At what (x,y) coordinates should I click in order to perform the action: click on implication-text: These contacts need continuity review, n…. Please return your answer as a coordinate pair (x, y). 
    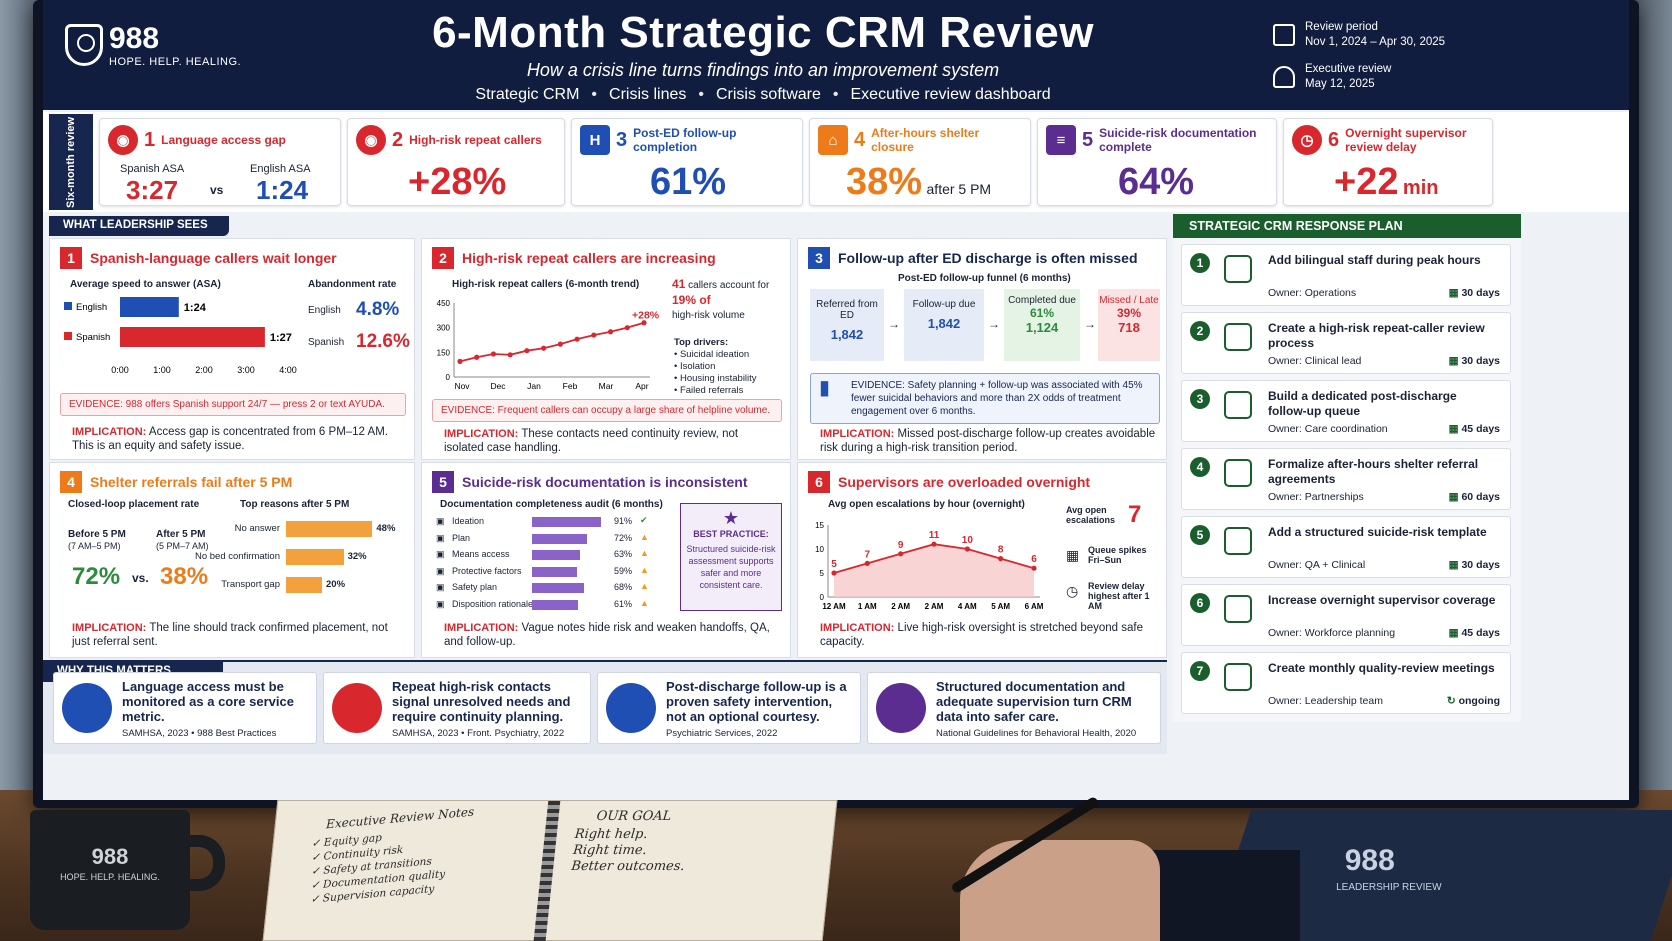
    Looking at the image, I should click on (591, 441).